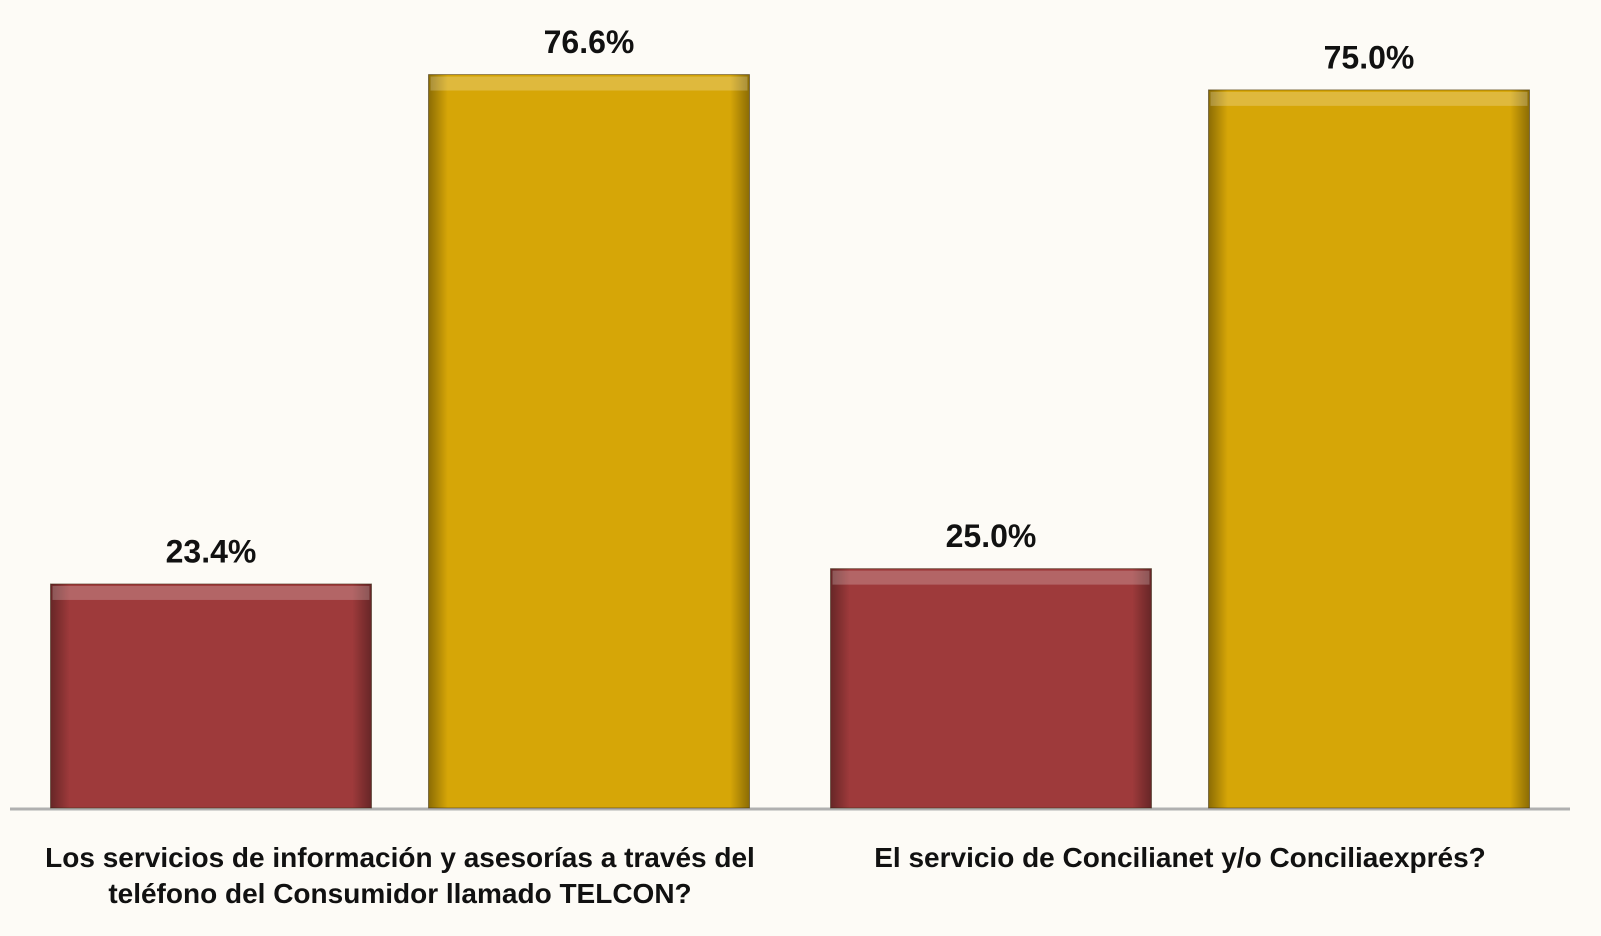 The height and width of the screenshot is (936, 1601). What do you see at coordinates (211, 551) in the screenshot?
I see `data-label: 23.4%` at bounding box center [211, 551].